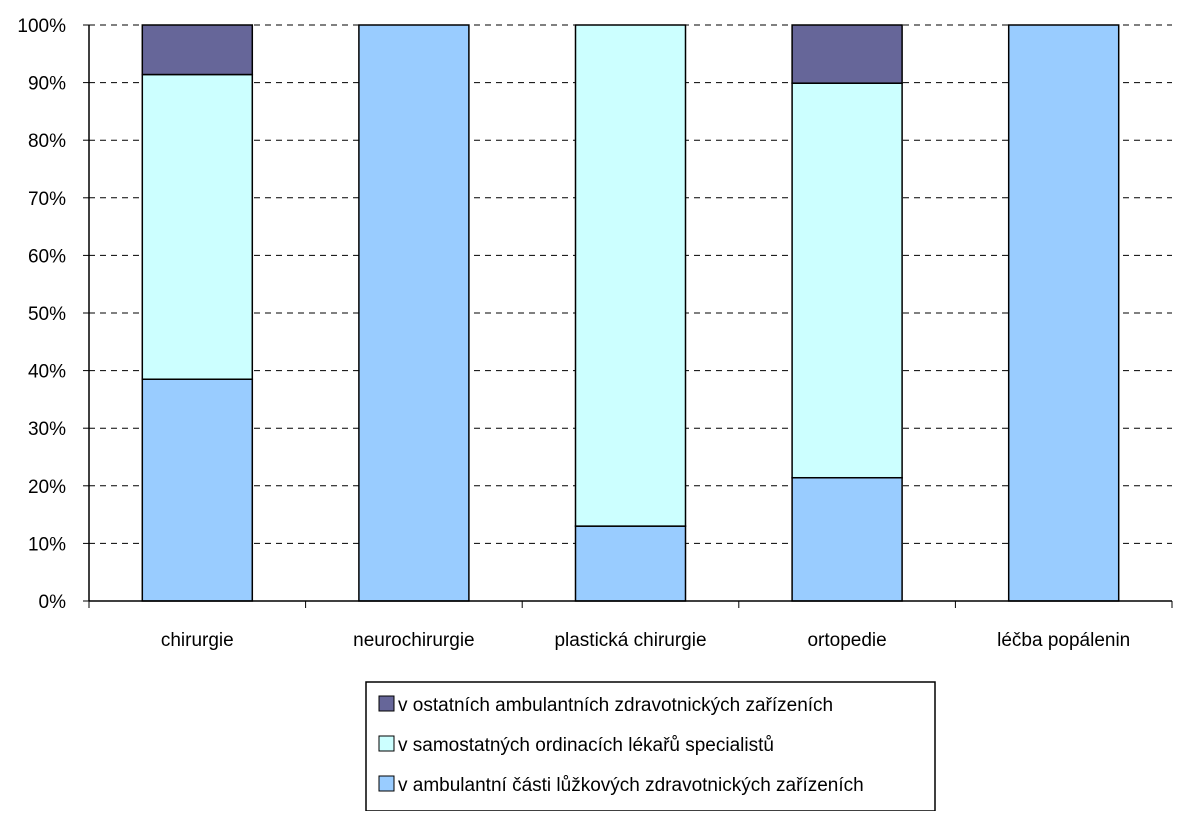 This screenshot has width=1179, height=816. What do you see at coordinates (47, 199) in the screenshot?
I see `y-tick-label: 70%` at bounding box center [47, 199].